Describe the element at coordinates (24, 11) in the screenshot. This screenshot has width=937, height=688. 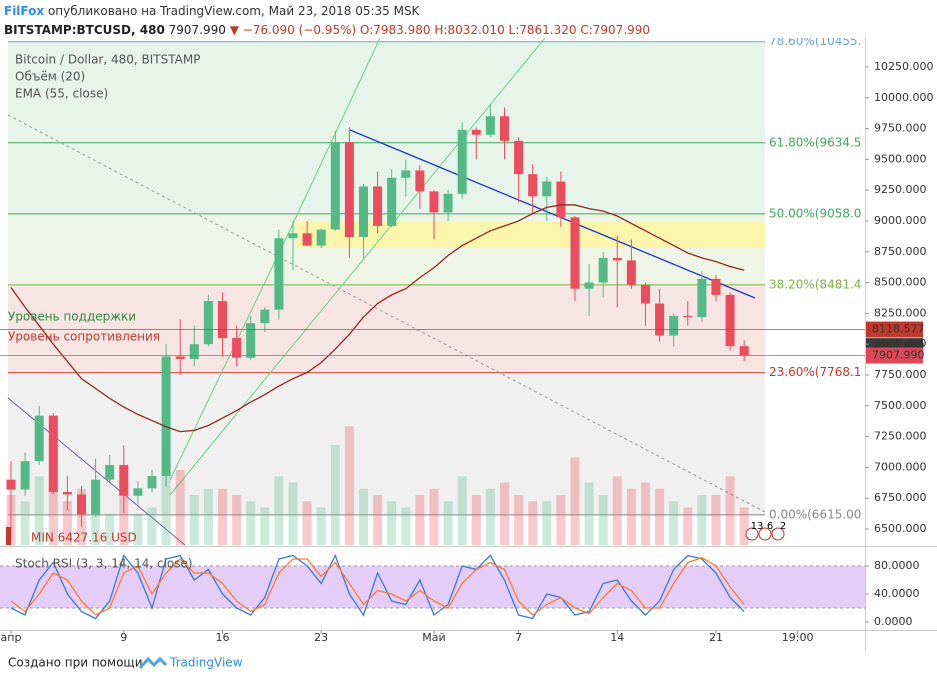
I see `author: FilFox` at that location.